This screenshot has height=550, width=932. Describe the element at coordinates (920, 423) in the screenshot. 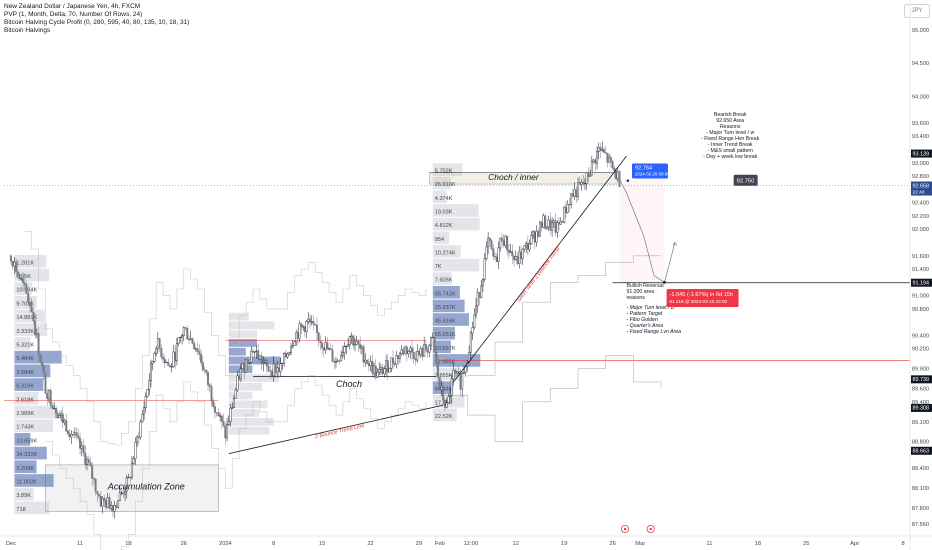

I see `y-tick-label: 89.100` at that location.